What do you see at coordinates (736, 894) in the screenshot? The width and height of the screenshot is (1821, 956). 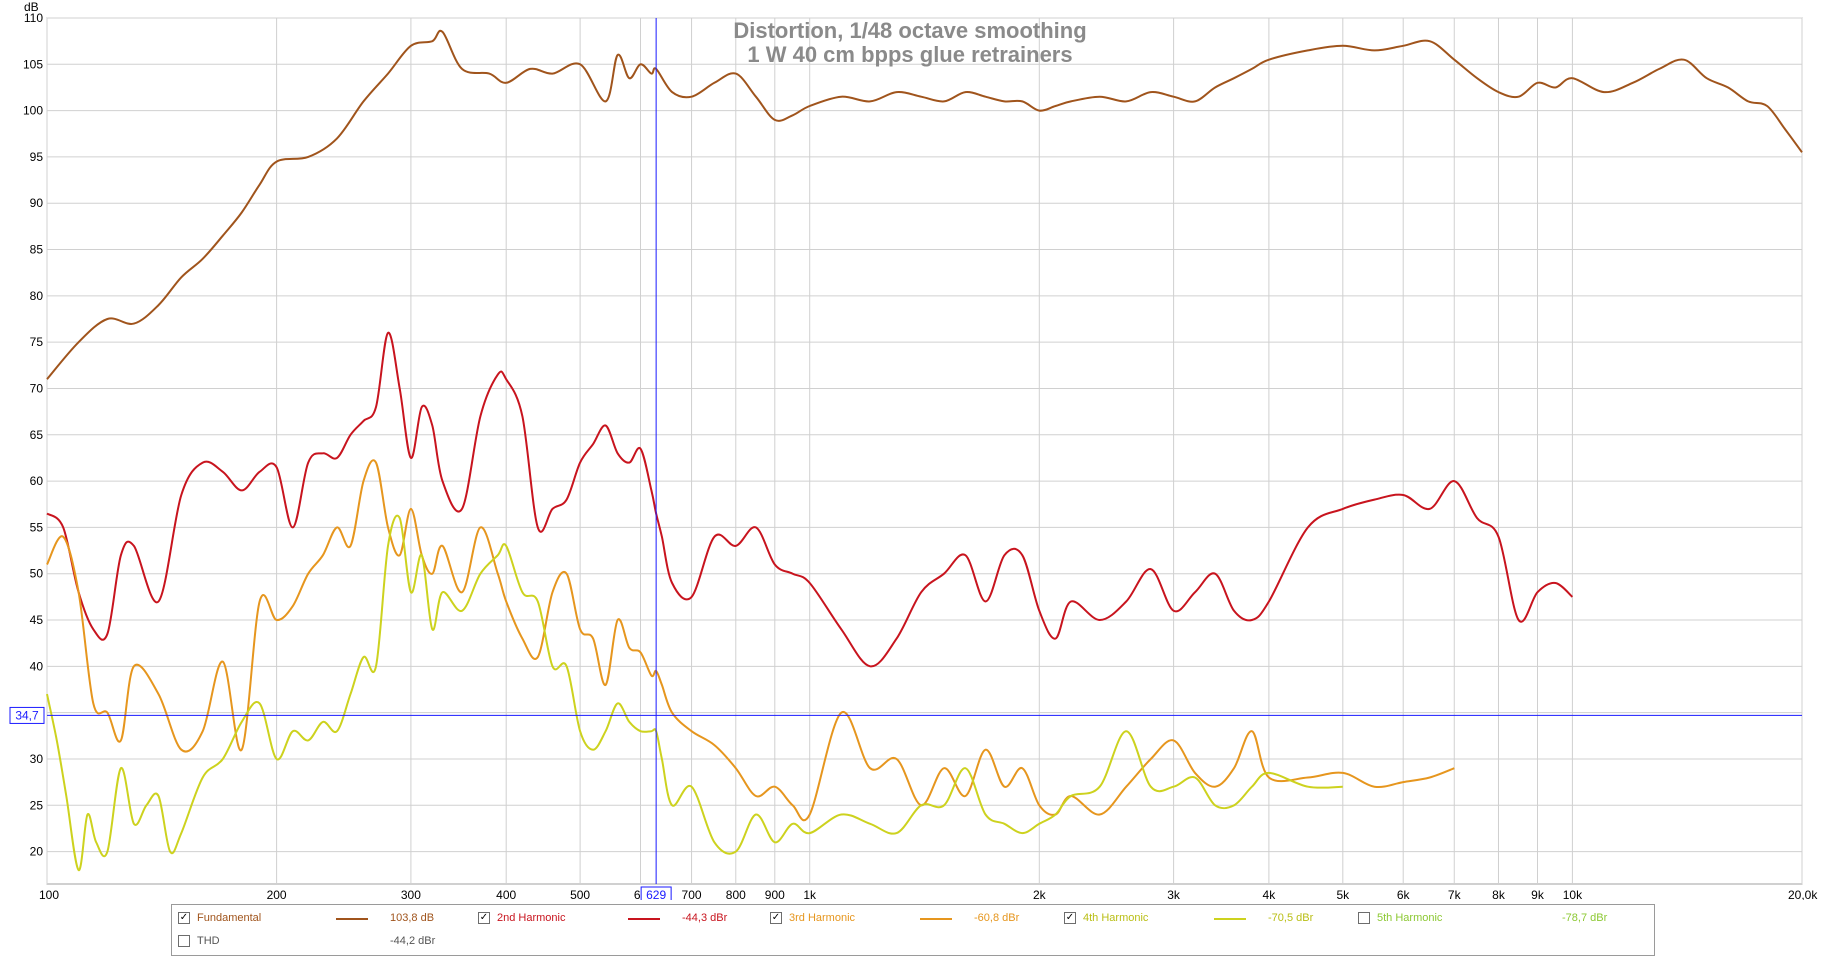 I see `x-tick-label: 800` at bounding box center [736, 894].